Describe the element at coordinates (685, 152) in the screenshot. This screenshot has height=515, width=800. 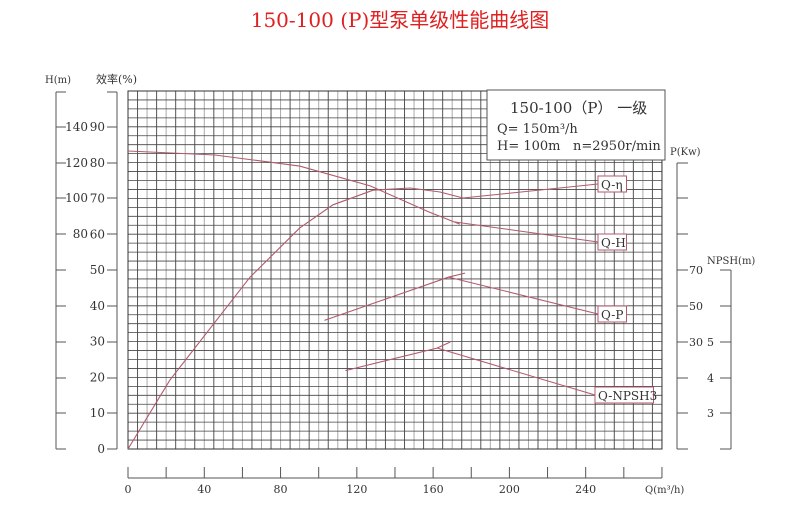
I see `power-axis-label: P(Kw)` at that location.